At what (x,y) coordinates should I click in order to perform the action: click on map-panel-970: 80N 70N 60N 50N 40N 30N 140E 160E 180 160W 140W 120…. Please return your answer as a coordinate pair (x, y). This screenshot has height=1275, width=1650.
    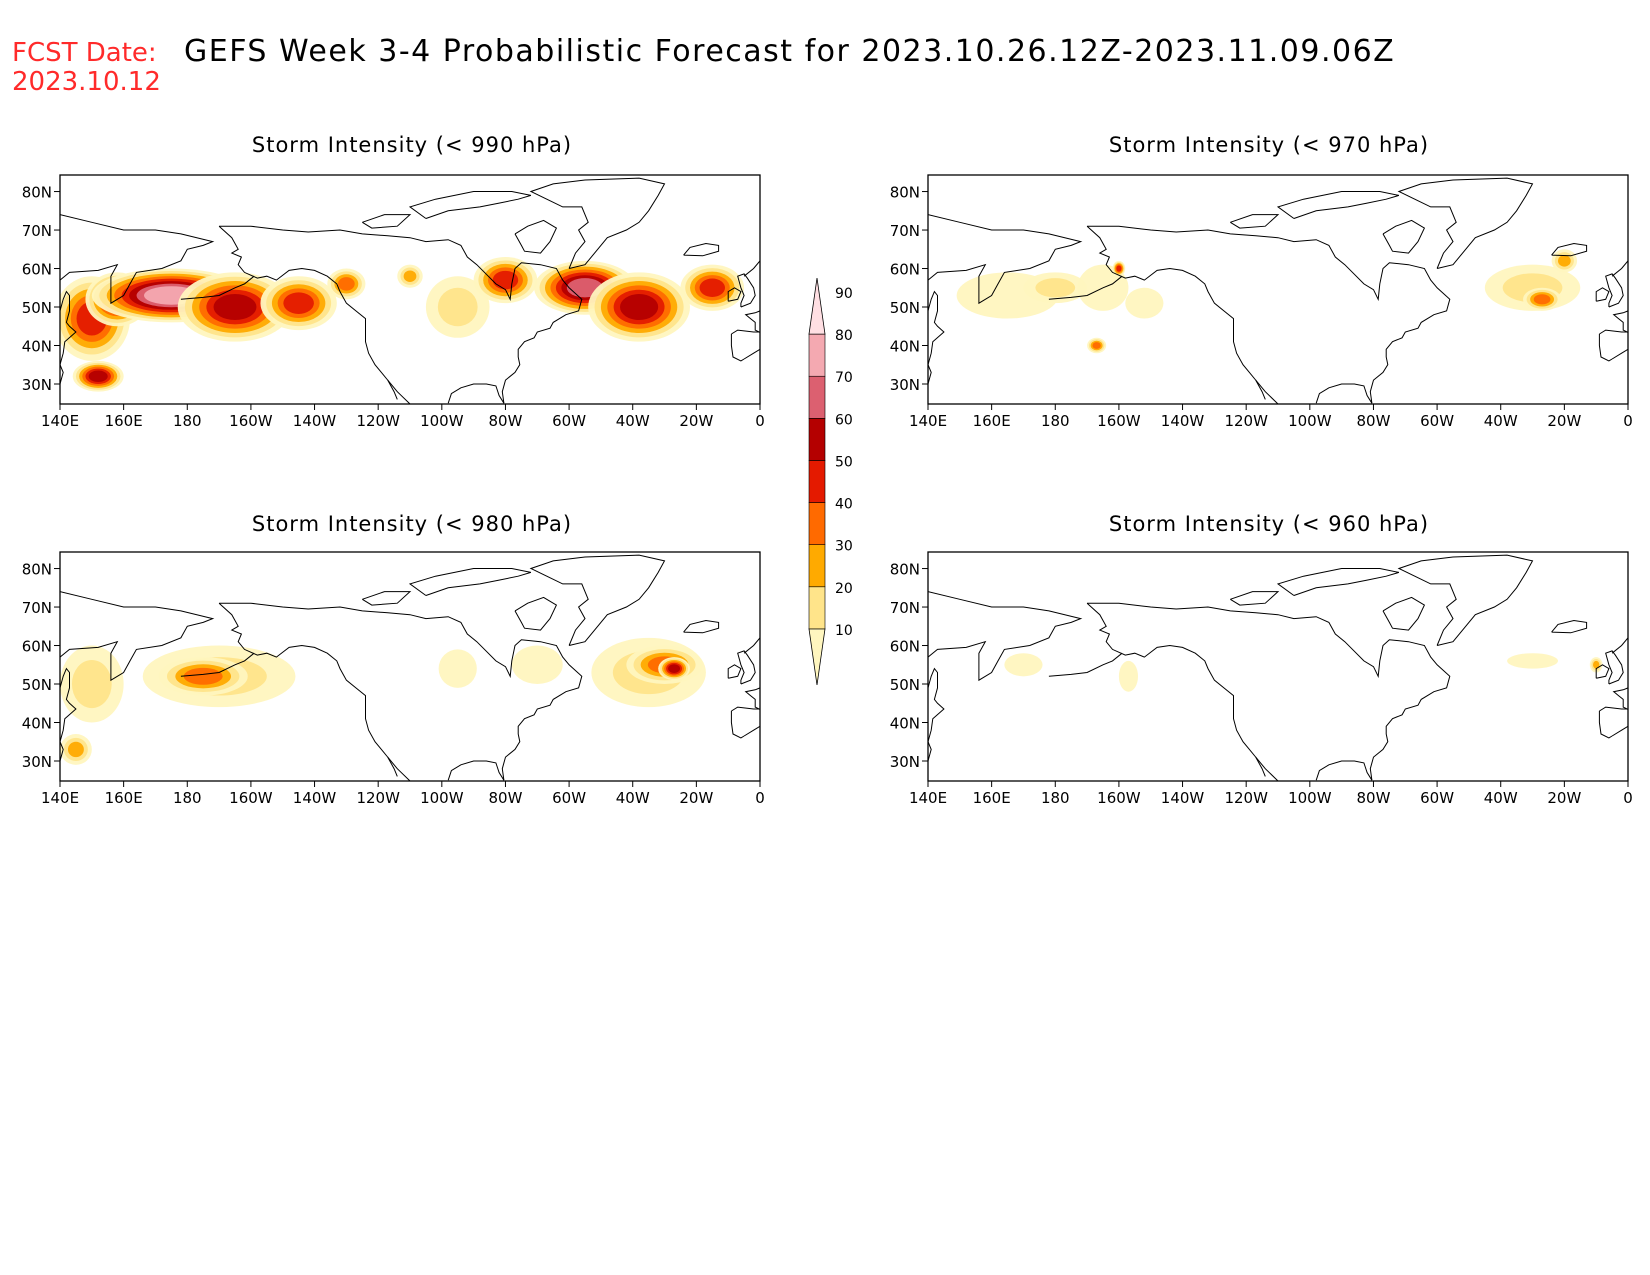
    Looking at the image, I should click on (1261, 302).